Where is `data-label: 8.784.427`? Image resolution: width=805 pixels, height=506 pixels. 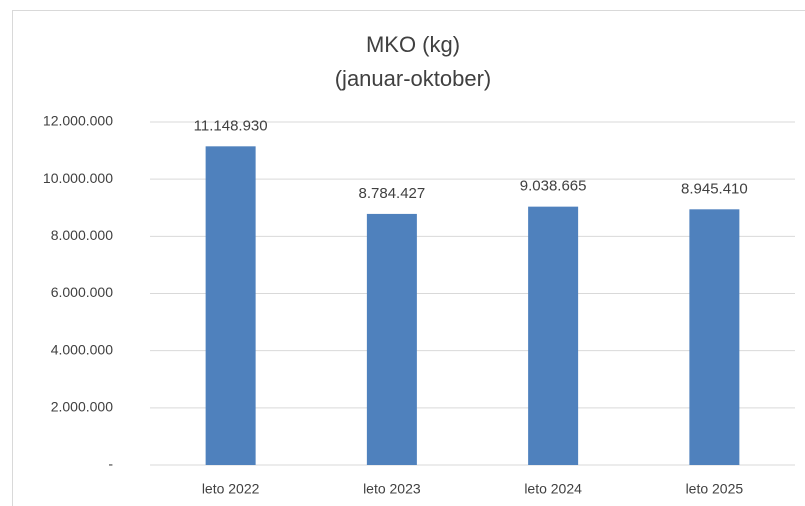 data-label: 8.784.427 is located at coordinates (392, 193).